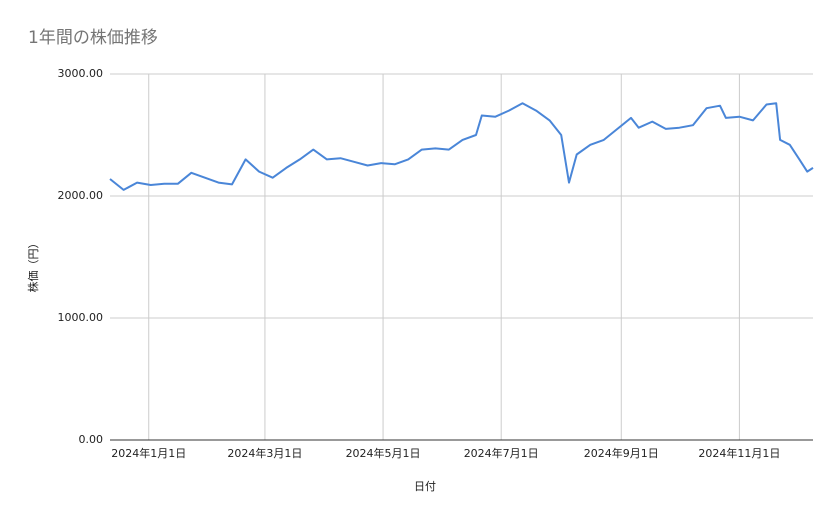 The width and height of the screenshot is (839, 519). Describe the element at coordinates (425, 486) in the screenshot. I see `x-axis-label: 日付` at that location.